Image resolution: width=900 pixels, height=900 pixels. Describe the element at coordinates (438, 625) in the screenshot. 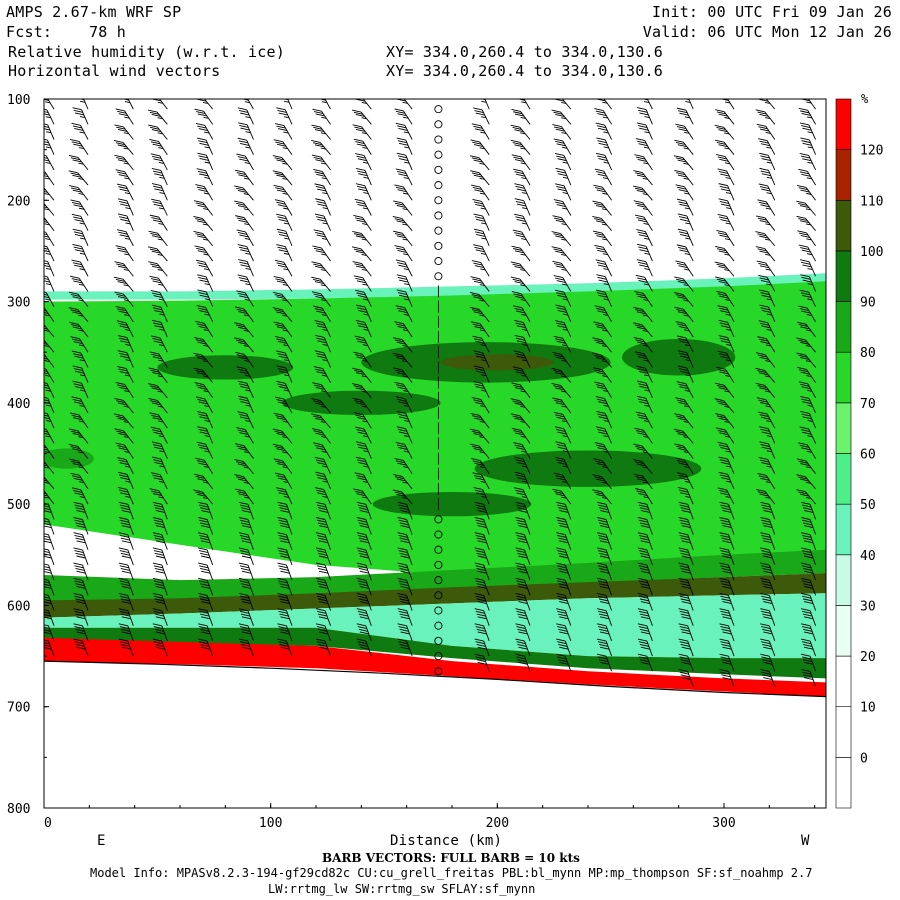

I see `calm-wind-circle` at that location.